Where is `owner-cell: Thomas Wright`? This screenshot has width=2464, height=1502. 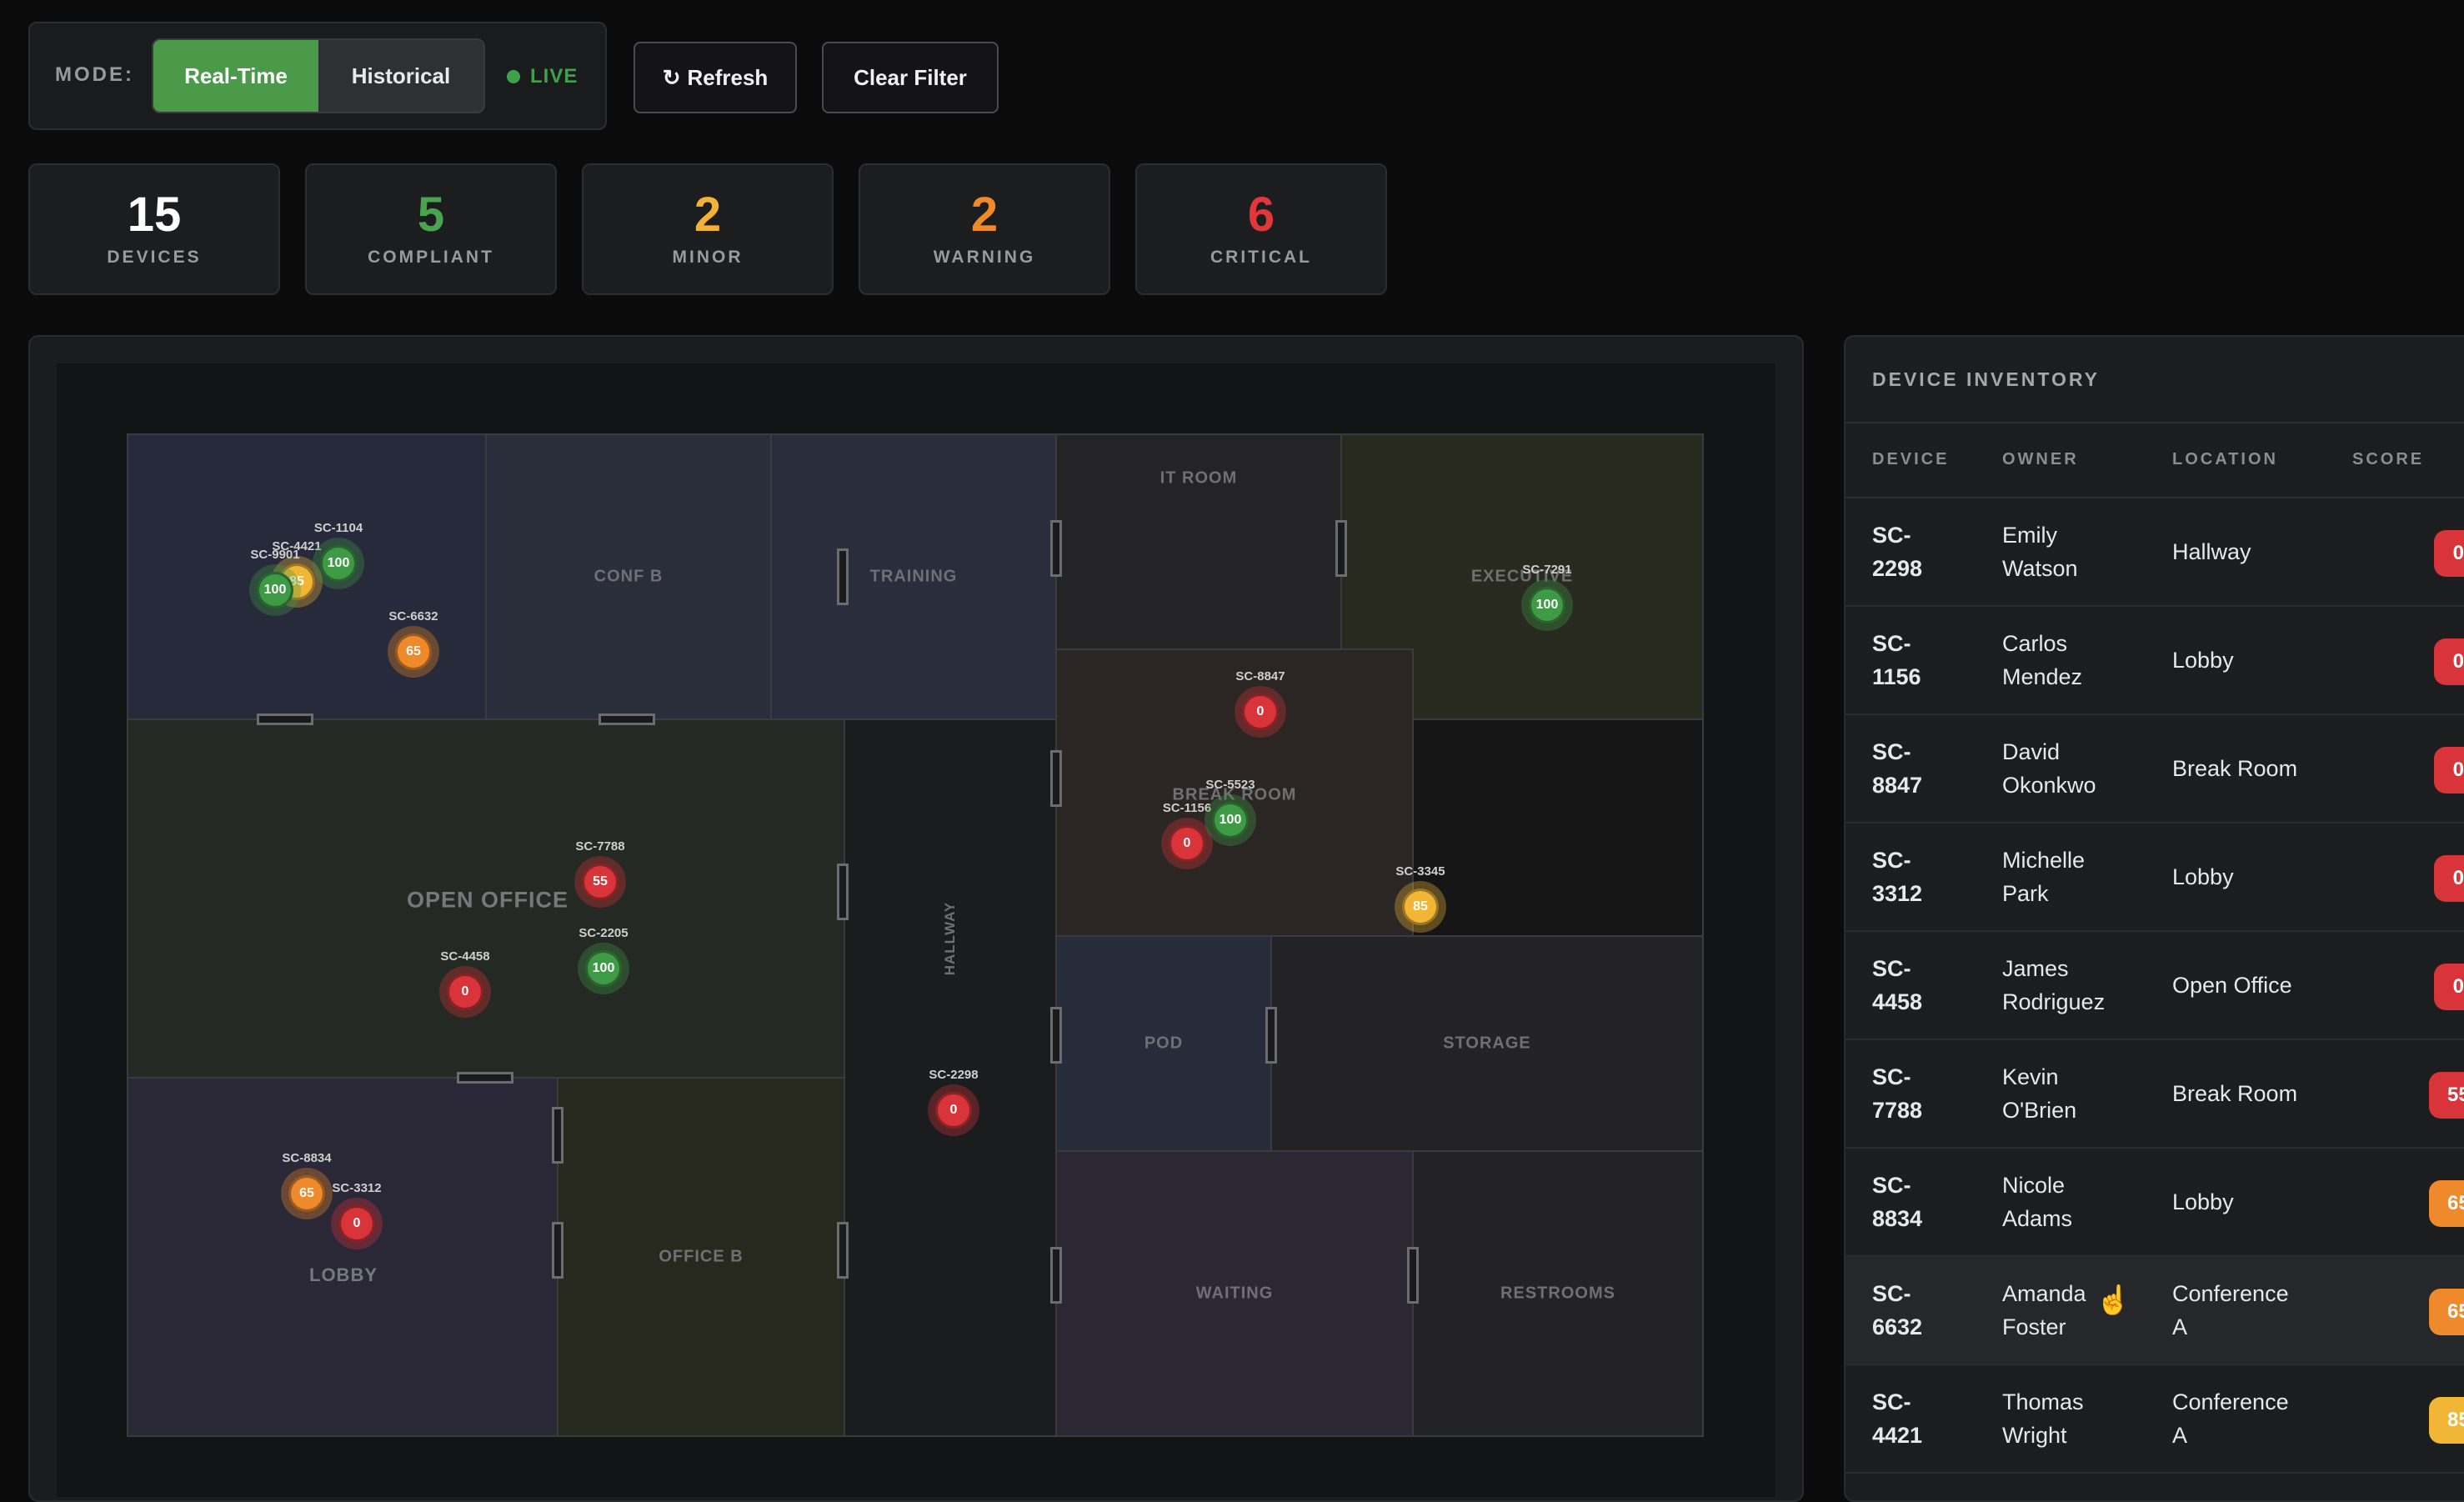
owner-cell: Thomas Wright is located at coordinates (2073, 1418).